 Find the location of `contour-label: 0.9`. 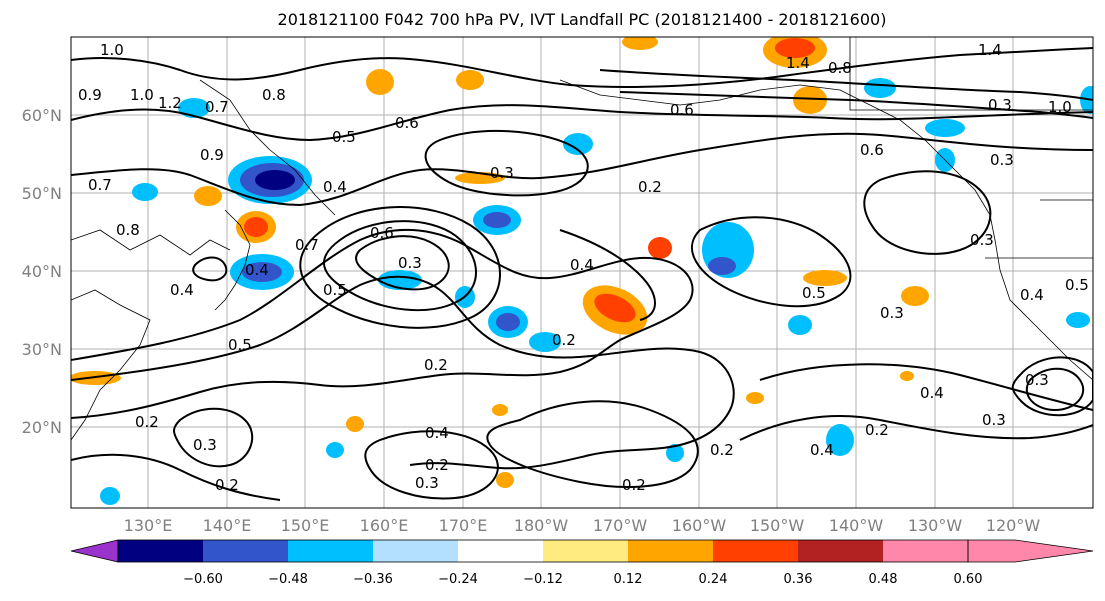

contour-label: 0.9 is located at coordinates (212, 155).